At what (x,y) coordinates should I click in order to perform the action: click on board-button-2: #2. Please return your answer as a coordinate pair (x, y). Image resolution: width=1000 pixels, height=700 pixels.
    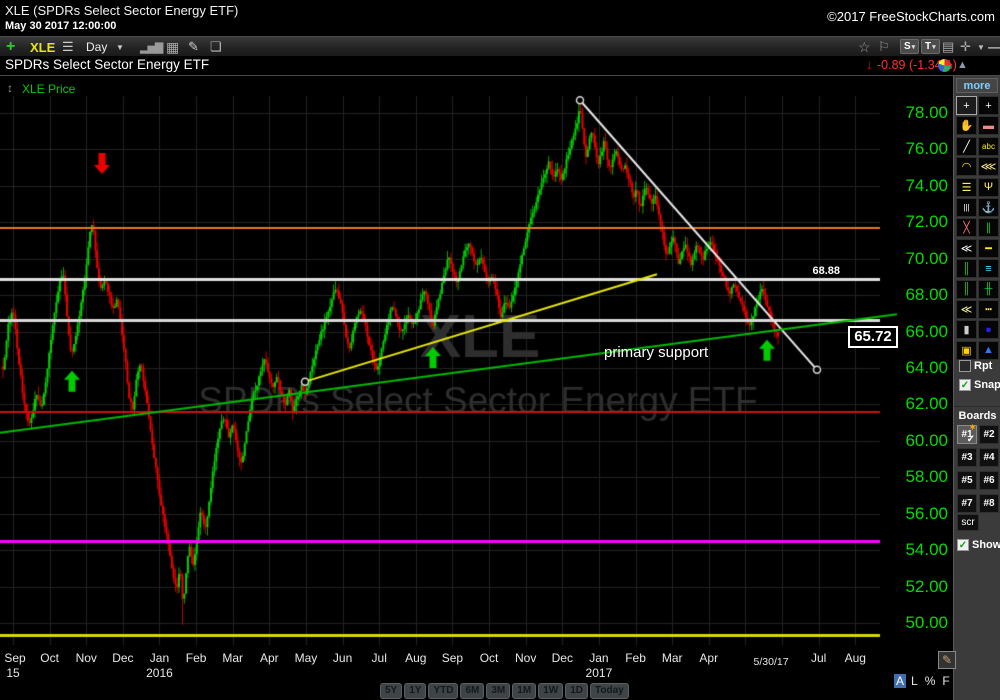
    Looking at the image, I should click on (989, 434).